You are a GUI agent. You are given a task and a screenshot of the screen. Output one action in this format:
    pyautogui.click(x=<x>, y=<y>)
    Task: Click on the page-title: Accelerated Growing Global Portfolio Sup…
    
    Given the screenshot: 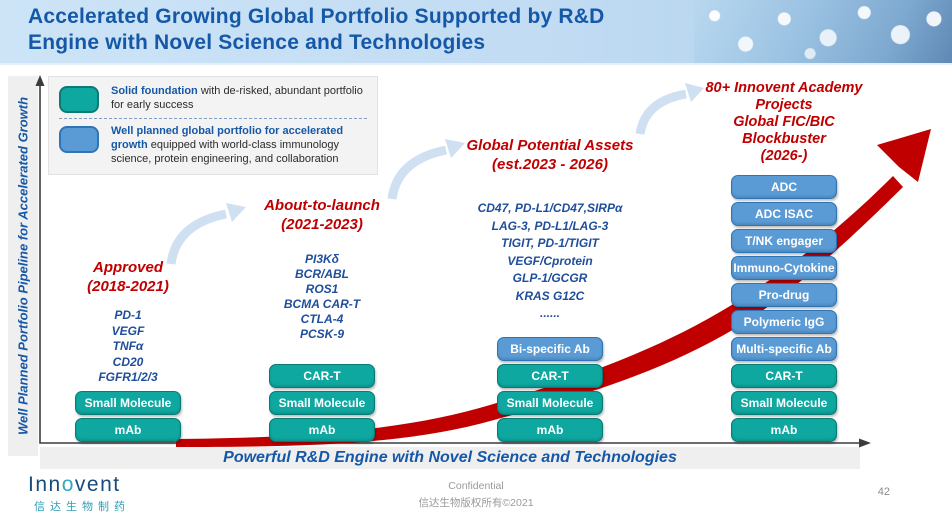 What is the action you would take?
    pyautogui.click(x=316, y=30)
    